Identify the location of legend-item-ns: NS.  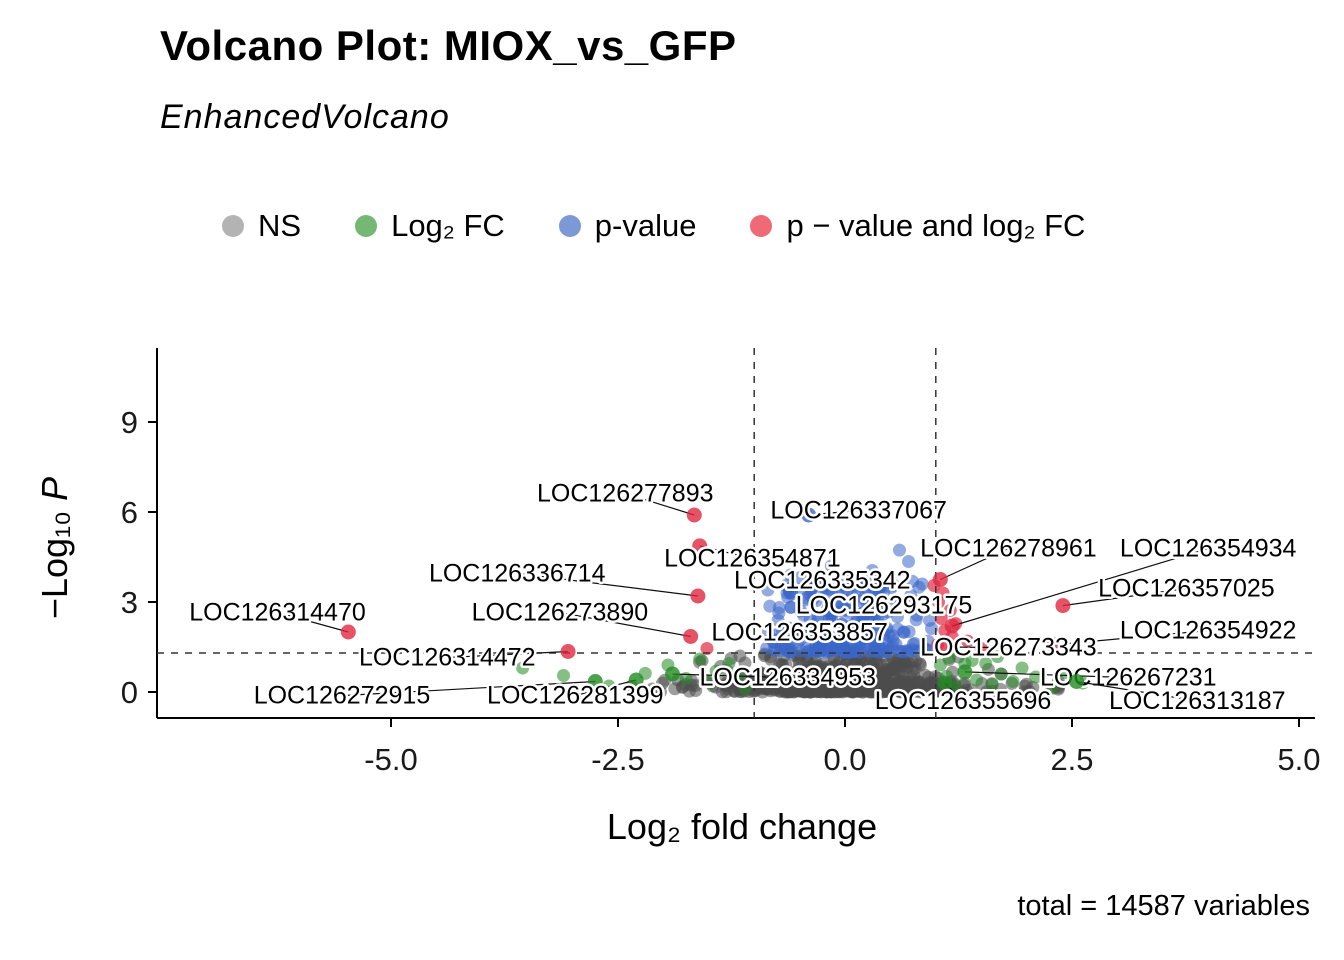
(261, 226).